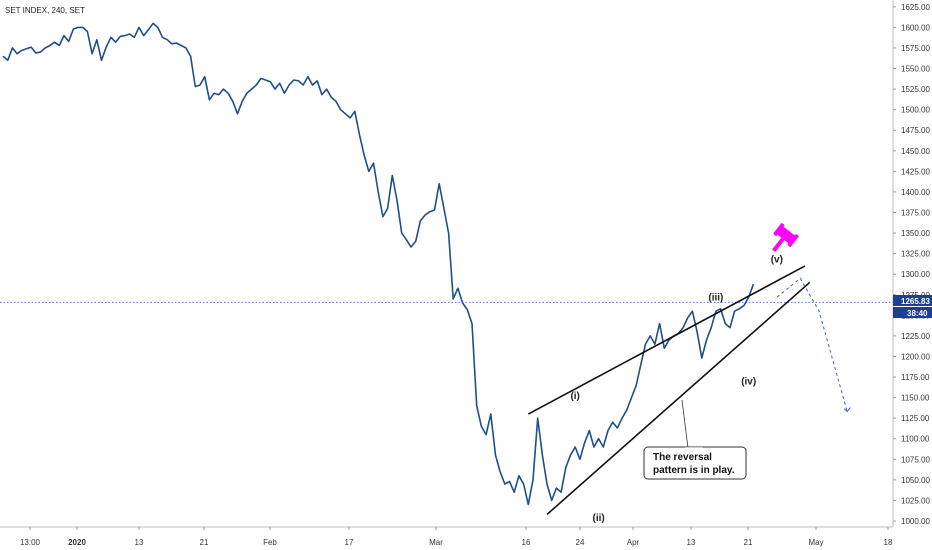 The image size is (932, 550). I want to click on y-tick-label: 1100.00, so click(915, 439).